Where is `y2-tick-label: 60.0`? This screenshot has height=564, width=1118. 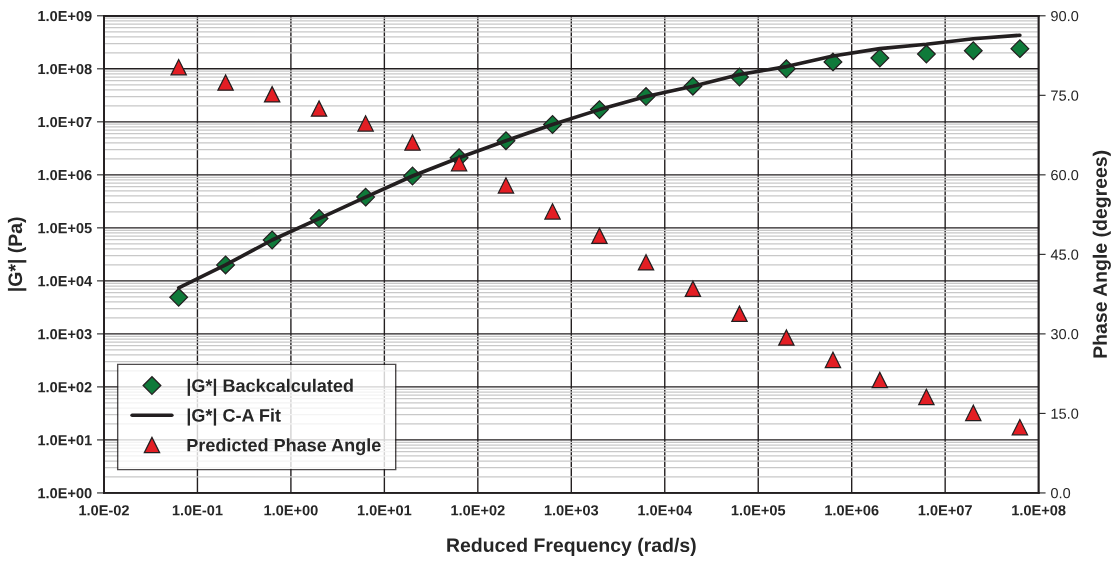
y2-tick-label: 60.0 is located at coordinates (1065, 175).